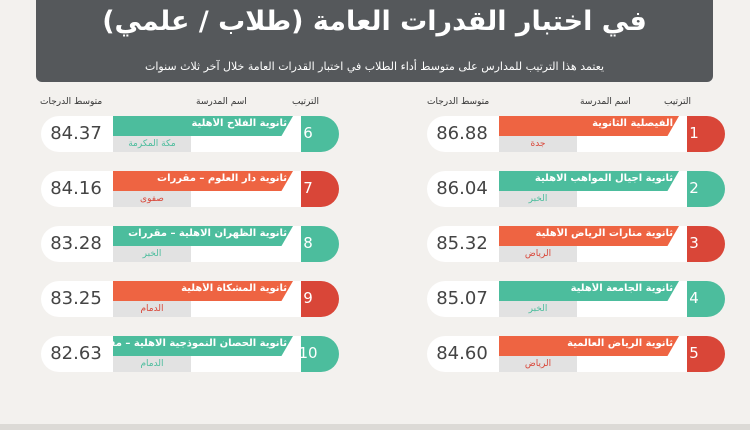 This screenshot has width=750, height=430. I want to click on school-row: 5 ثانوية الرياض العالمية الرياض 84.60, so click(576, 354).